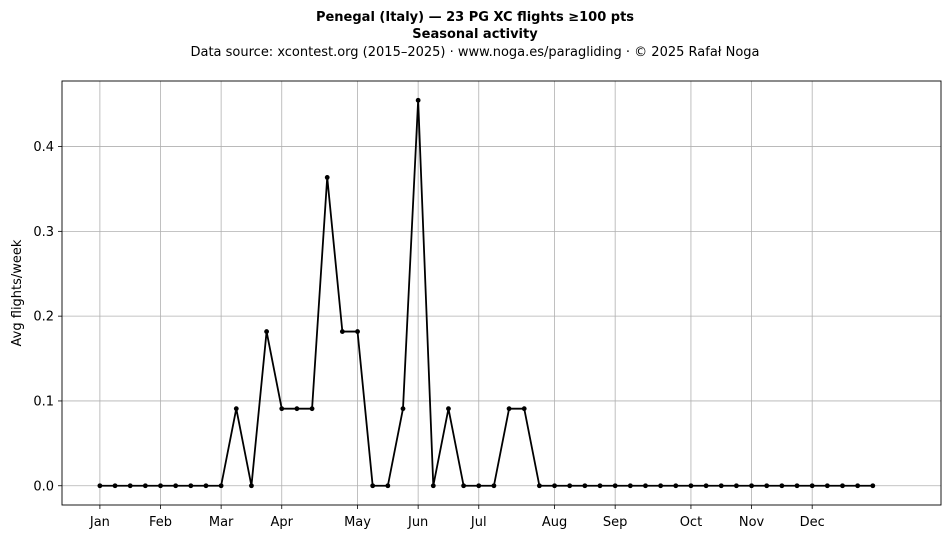 The width and height of the screenshot is (950, 539). I want to click on x-tick-label: Oct, so click(691, 522).